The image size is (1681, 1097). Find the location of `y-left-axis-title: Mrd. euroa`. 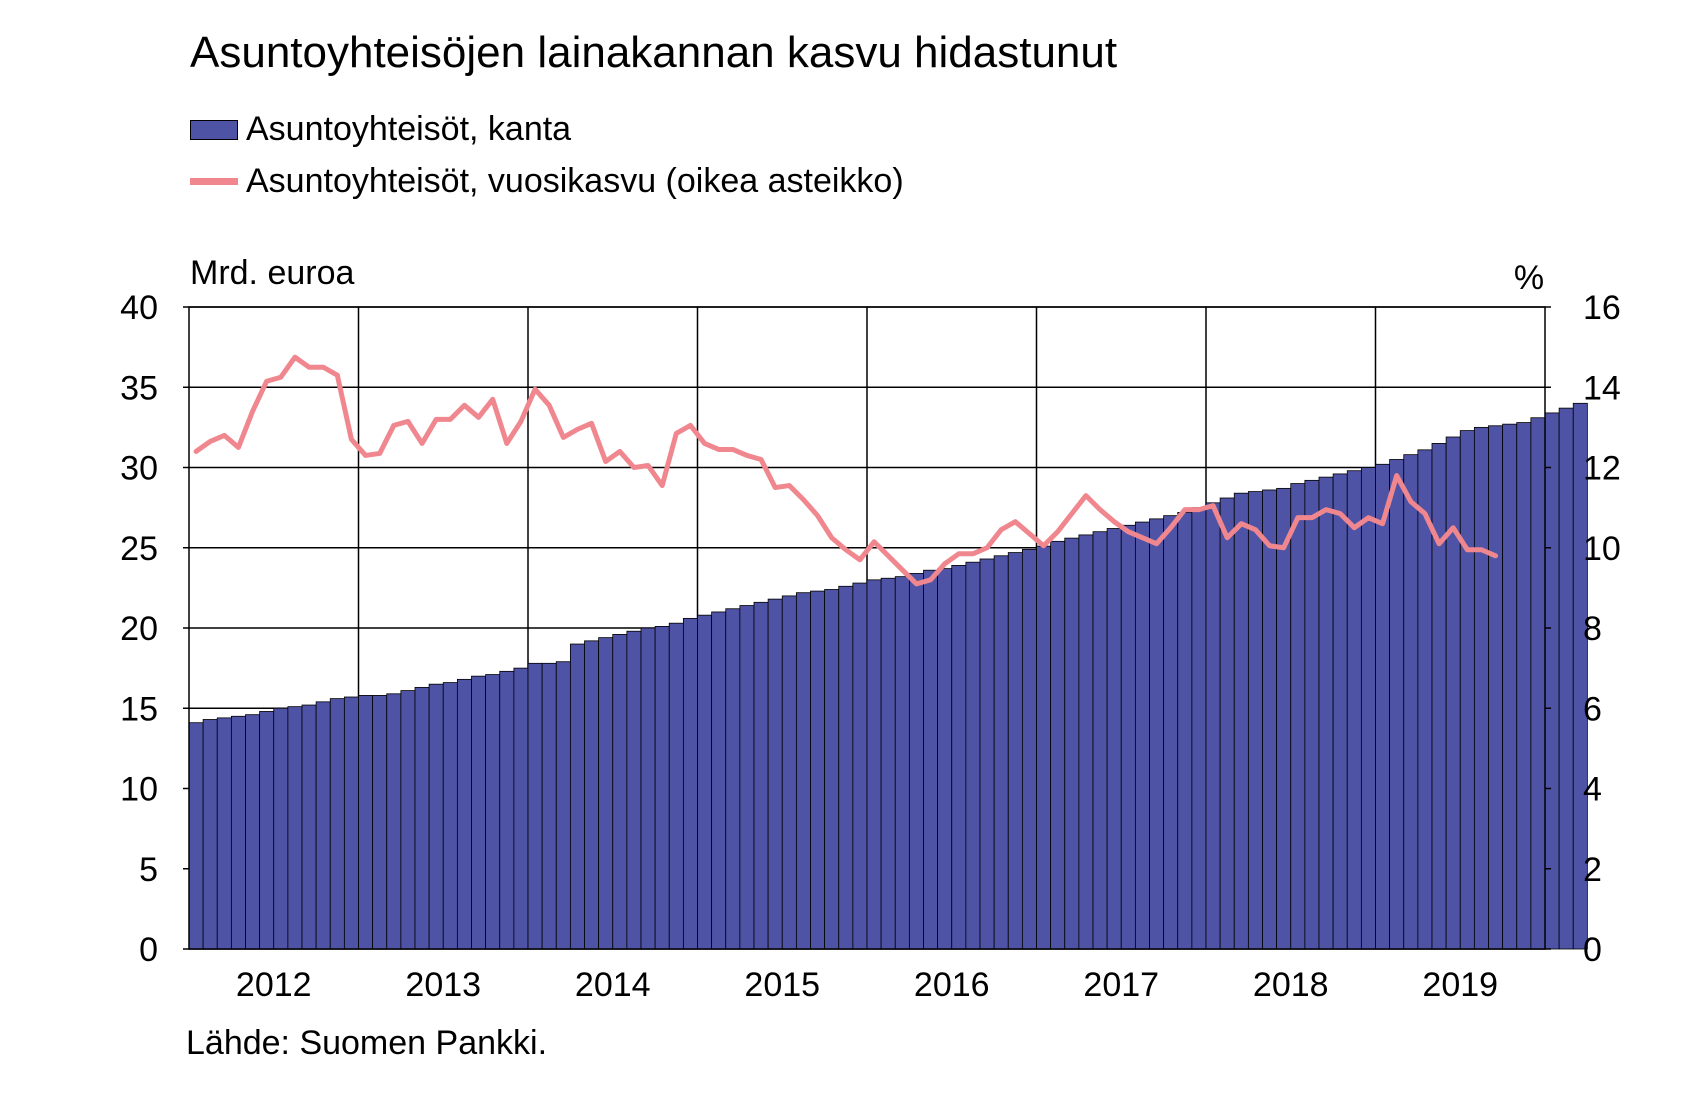

y-left-axis-title: Mrd. euroa is located at coordinates (272, 273).